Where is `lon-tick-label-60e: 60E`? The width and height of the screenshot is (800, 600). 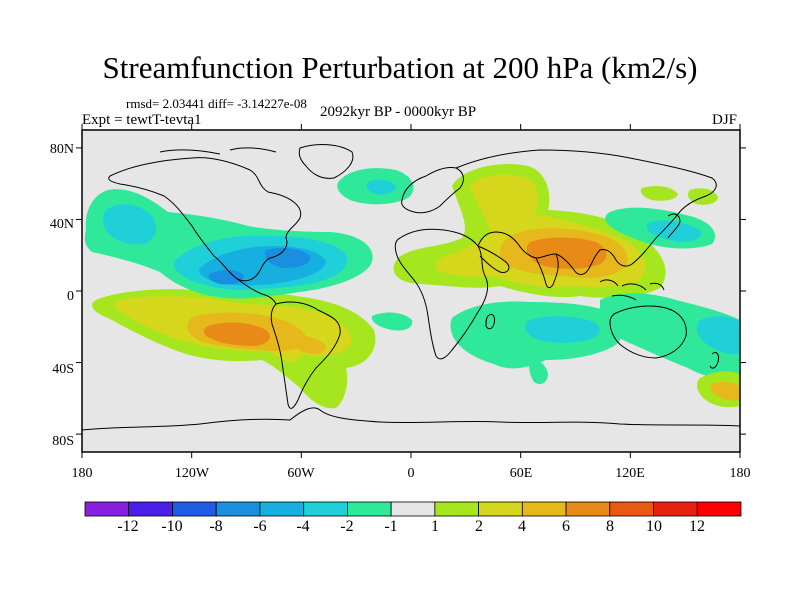
lon-tick-label-60e: 60E is located at coordinates (521, 473).